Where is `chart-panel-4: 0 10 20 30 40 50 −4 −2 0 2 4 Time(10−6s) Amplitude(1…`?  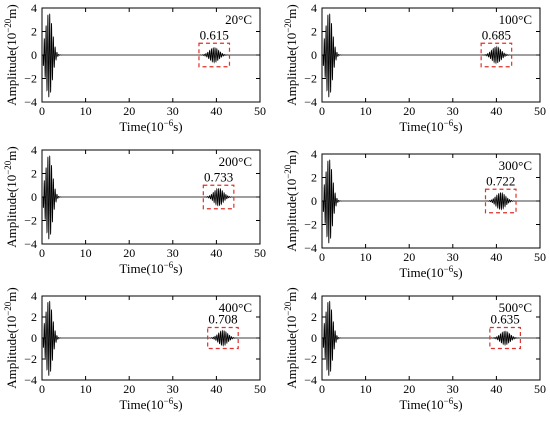
chart-panel-4: 0 10 20 30 40 50 −4 −2 0 2 4 Time(10−6s) Amplitude(1… is located at coordinates (134, 349).